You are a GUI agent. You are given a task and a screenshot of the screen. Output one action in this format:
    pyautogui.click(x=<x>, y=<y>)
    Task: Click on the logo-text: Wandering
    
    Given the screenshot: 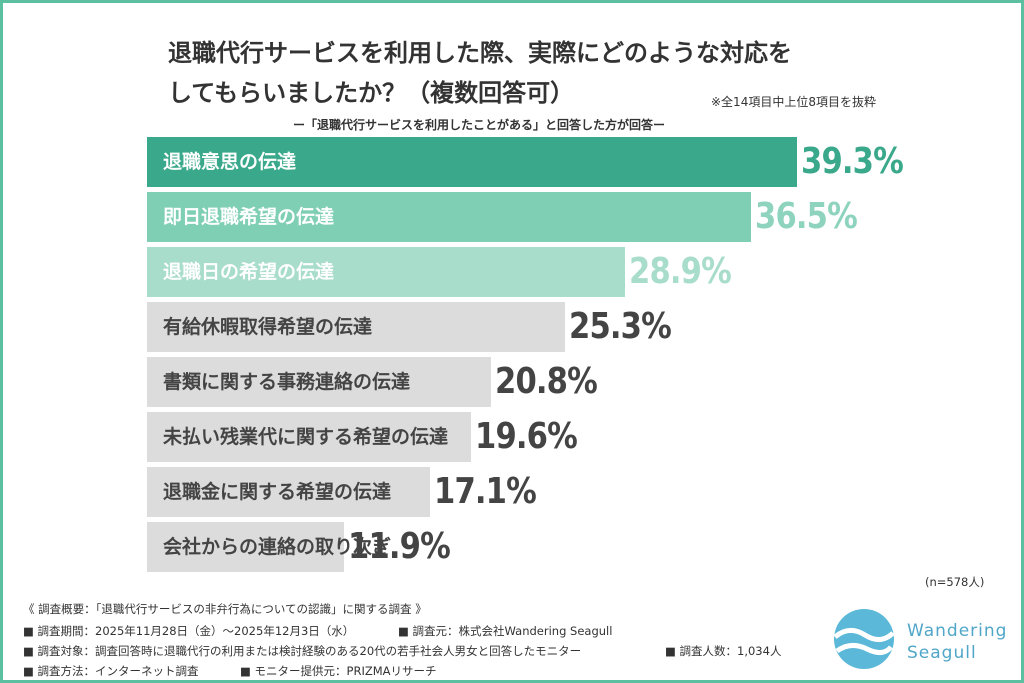 What is the action you would take?
    pyautogui.click(x=957, y=631)
    